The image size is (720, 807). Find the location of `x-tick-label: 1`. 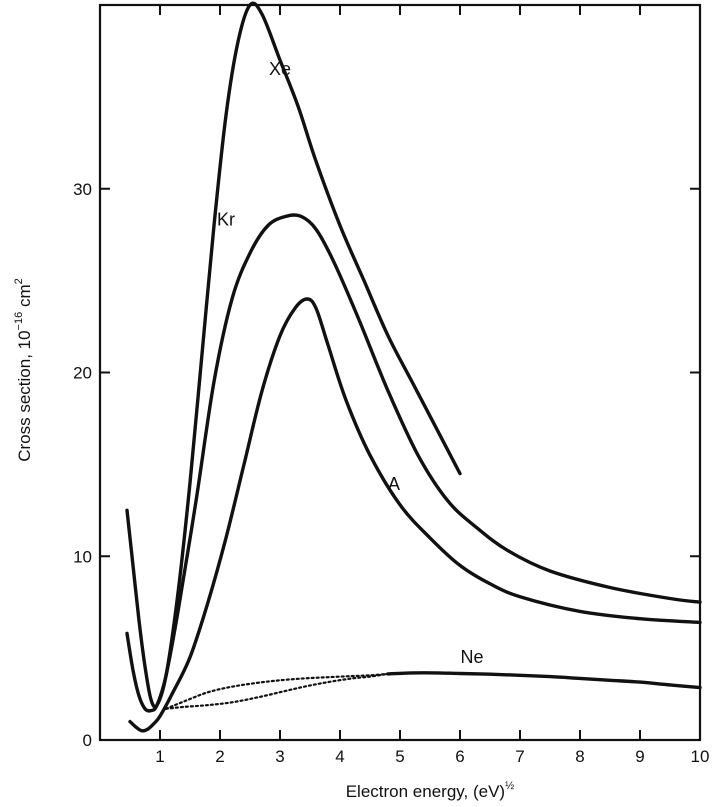

x-tick-label: 1 is located at coordinates (159, 756).